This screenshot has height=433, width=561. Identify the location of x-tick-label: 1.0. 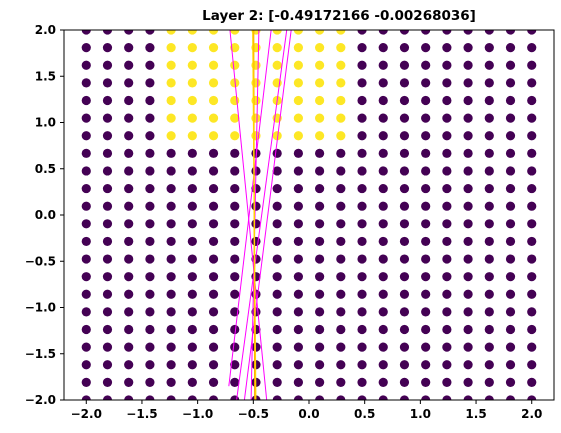
(420, 414).